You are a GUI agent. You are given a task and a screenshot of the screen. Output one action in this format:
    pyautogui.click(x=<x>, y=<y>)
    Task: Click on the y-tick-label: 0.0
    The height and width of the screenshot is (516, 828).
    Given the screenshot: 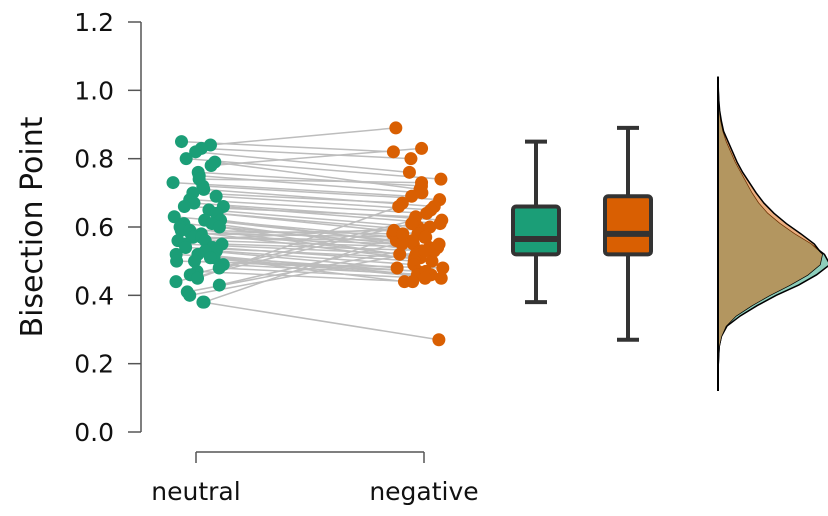 What is the action you would take?
    pyautogui.click(x=94, y=432)
    